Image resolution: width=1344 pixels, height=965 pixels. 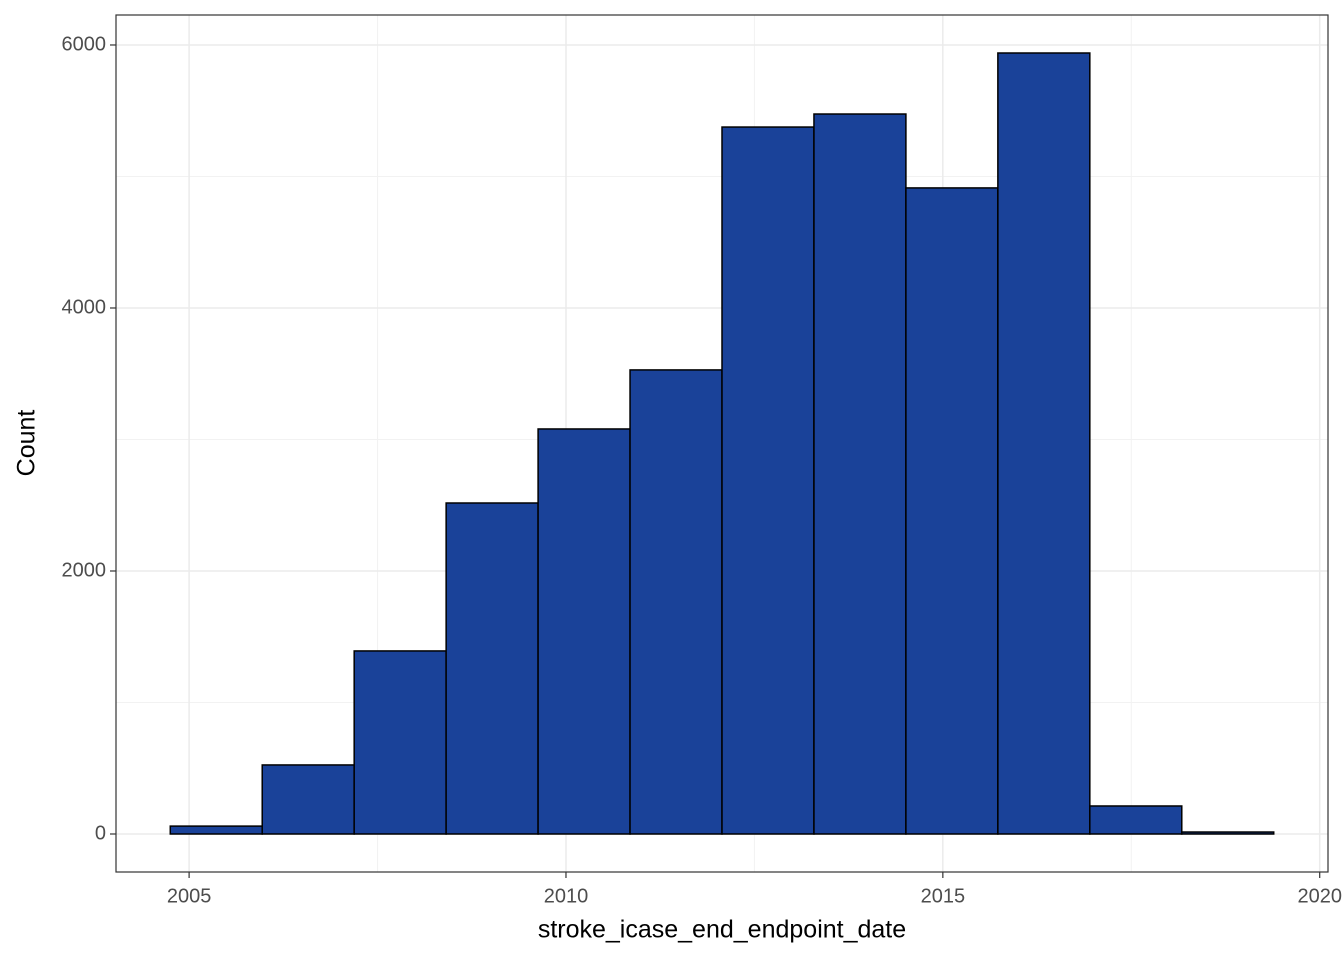 What do you see at coordinates (566, 896) in the screenshot?
I see `x-tick-label: 2010` at bounding box center [566, 896].